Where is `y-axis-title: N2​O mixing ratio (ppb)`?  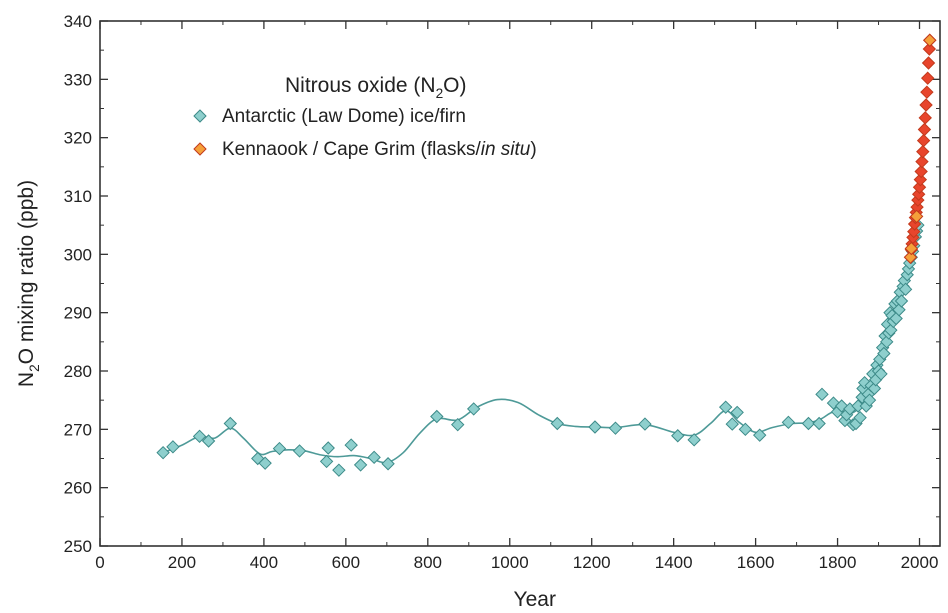
y-axis-title: N2​O mixing ratio (ppb) is located at coordinates (28, 283).